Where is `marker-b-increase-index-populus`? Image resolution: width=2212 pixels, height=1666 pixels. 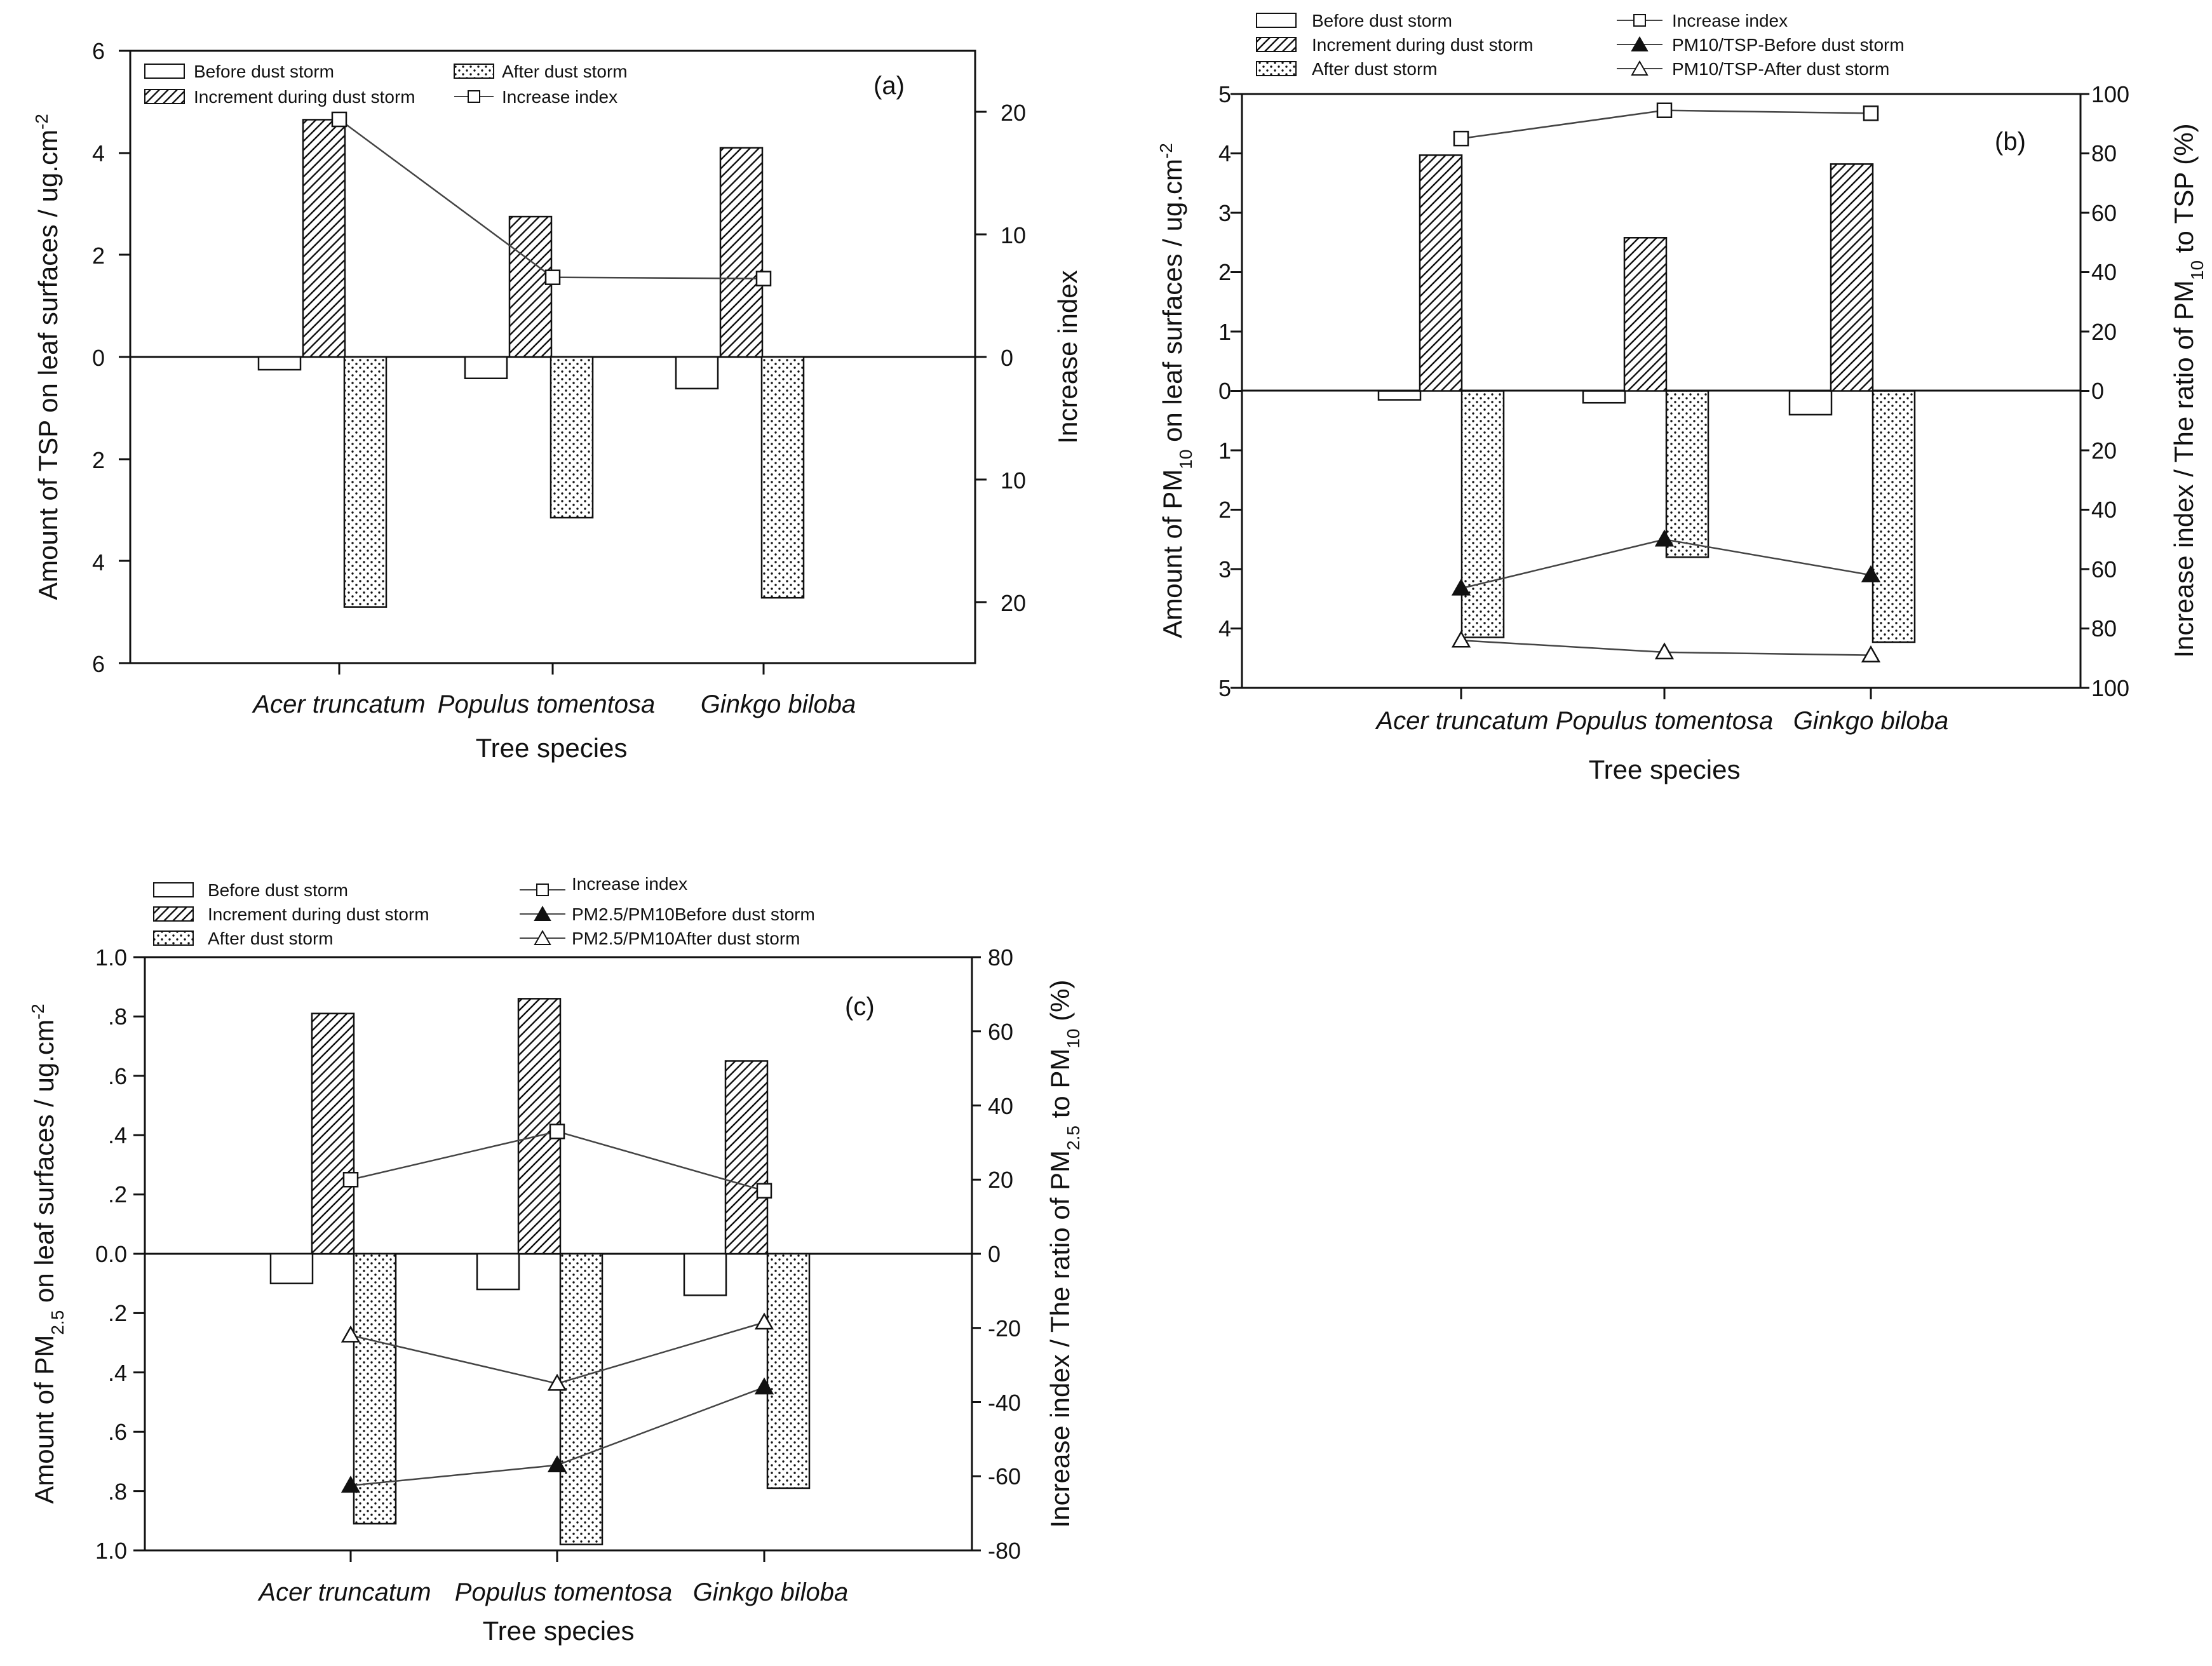 marker-b-increase-index-populus is located at coordinates (1664, 110).